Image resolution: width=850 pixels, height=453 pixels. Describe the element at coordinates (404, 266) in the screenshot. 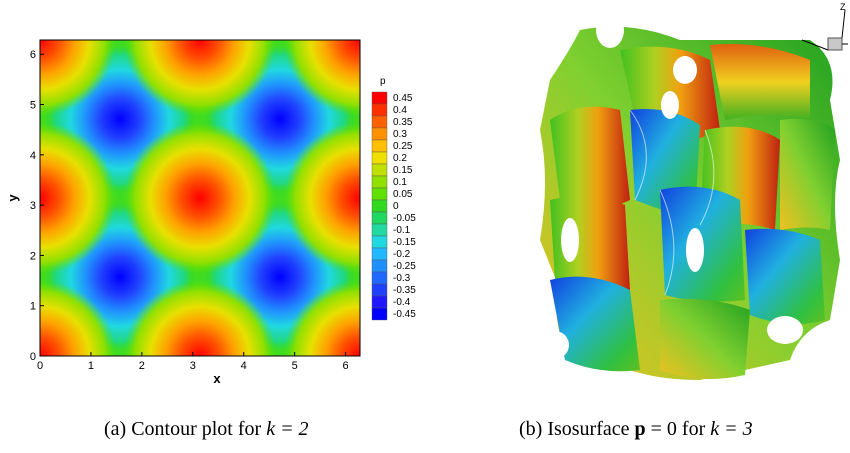

I see `legend-label: -0.25` at that location.